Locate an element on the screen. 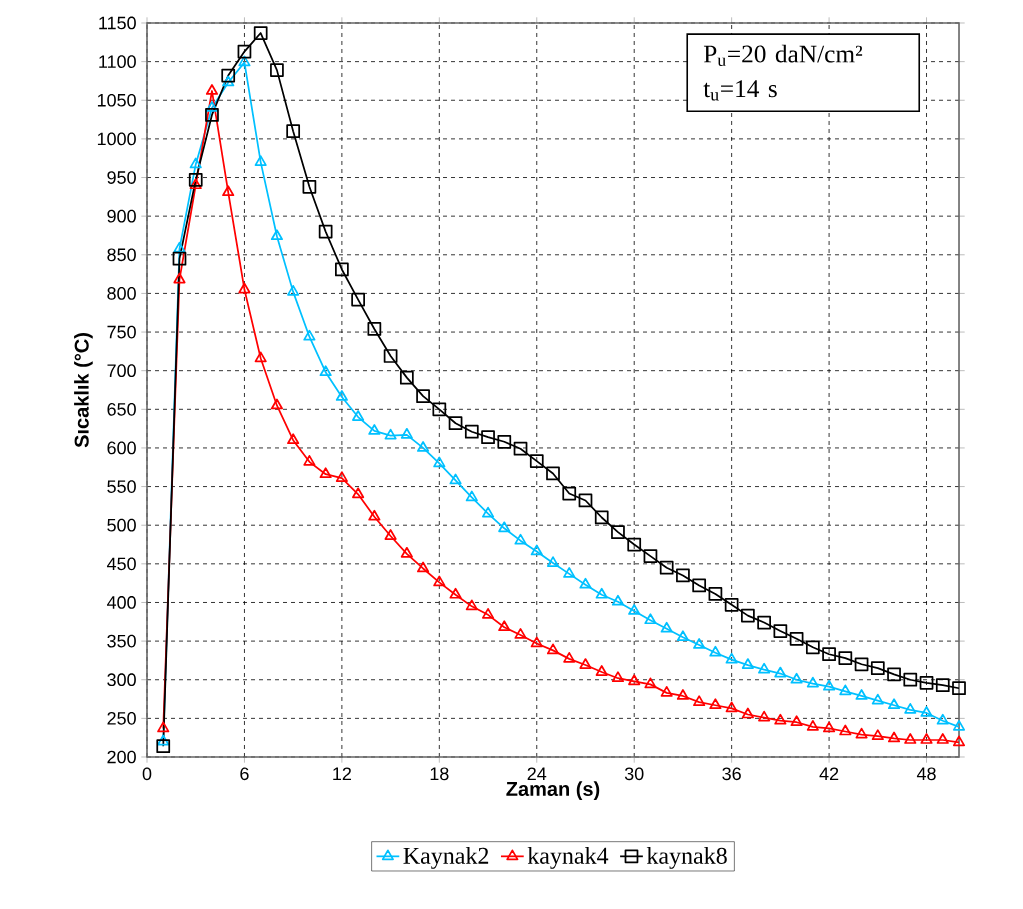  y-tick-label: 300 is located at coordinates (121, 680).